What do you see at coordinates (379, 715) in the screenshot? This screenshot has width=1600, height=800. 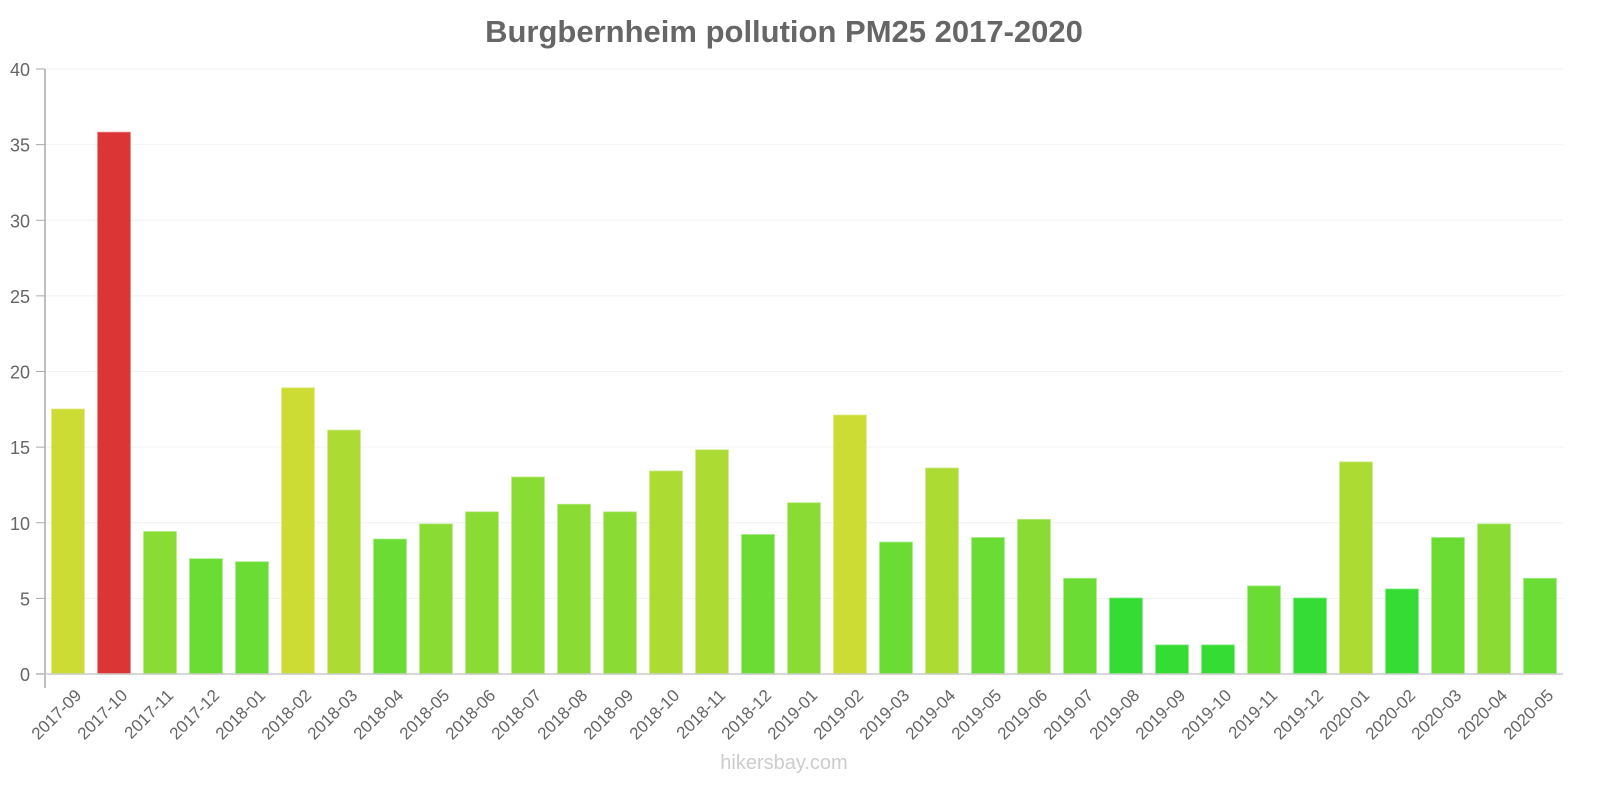 I see `x-tick-label: 2018-04` at bounding box center [379, 715].